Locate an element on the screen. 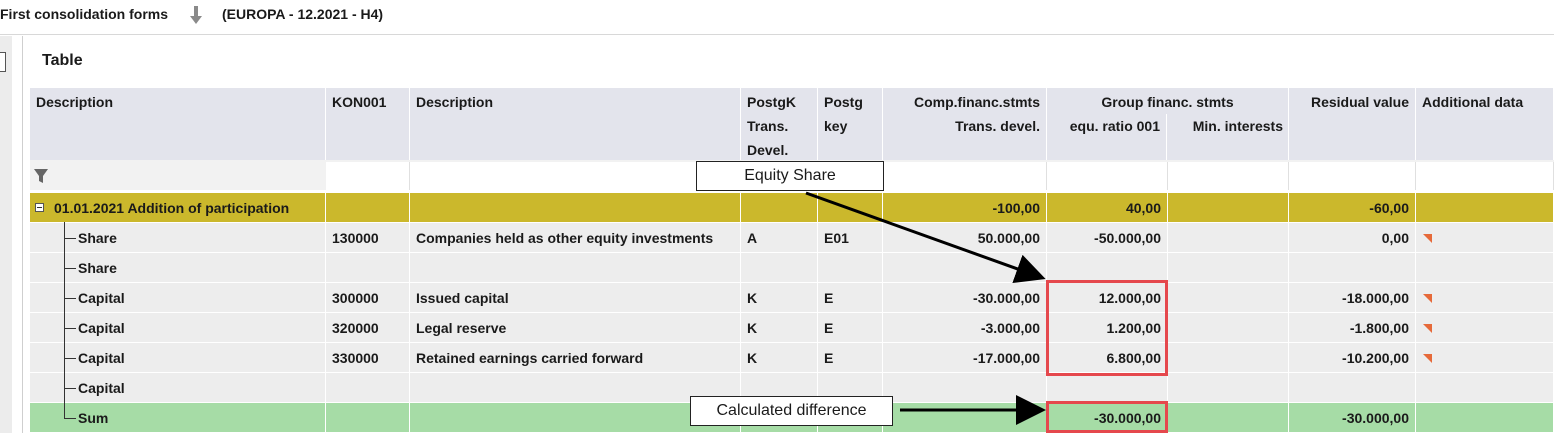 The width and height of the screenshot is (1554, 433). header-label: Residual value is located at coordinates (1359, 102).